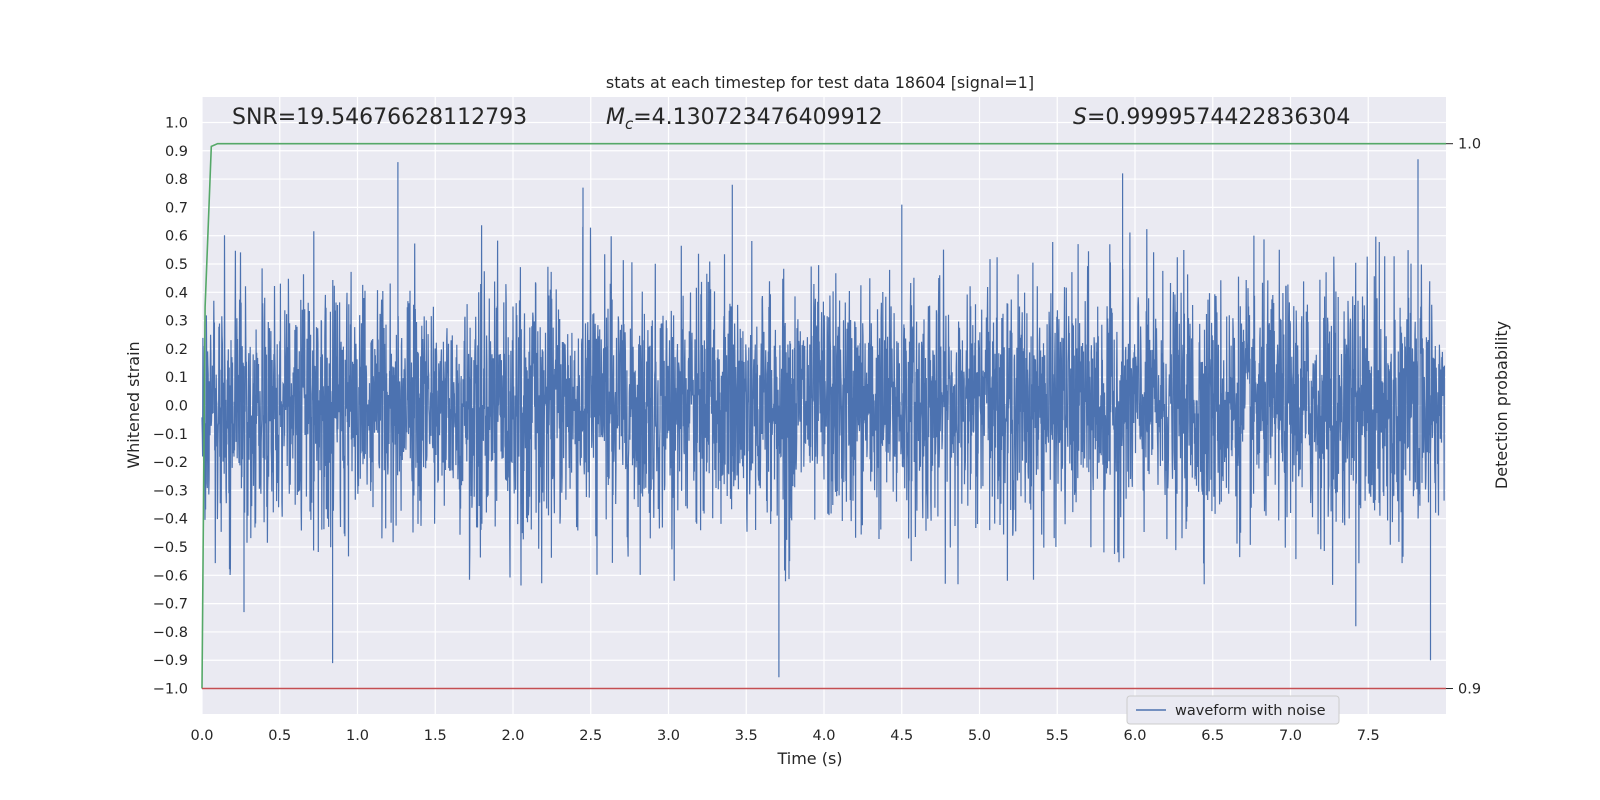 The width and height of the screenshot is (1600, 800). Describe the element at coordinates (809, 758) in the screenshot. I see `x-axis-label: Time (s)` at that location.